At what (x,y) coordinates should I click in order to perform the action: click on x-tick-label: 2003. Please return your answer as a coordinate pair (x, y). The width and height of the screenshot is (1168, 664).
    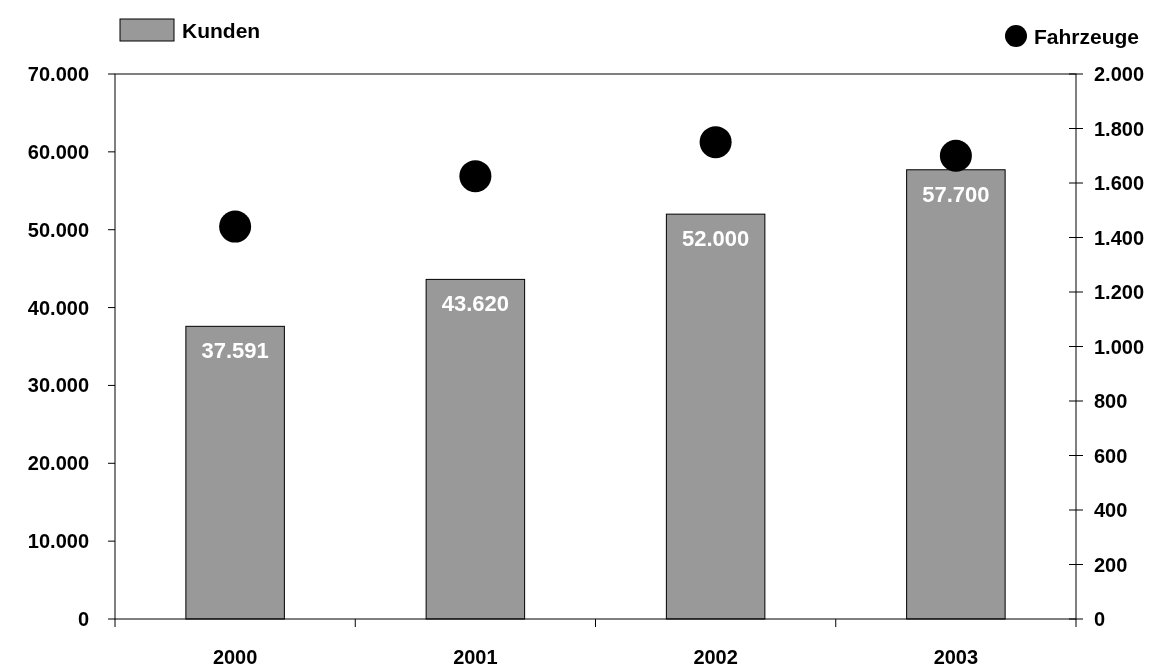
    Looking at the image, I should click on (956, 655).